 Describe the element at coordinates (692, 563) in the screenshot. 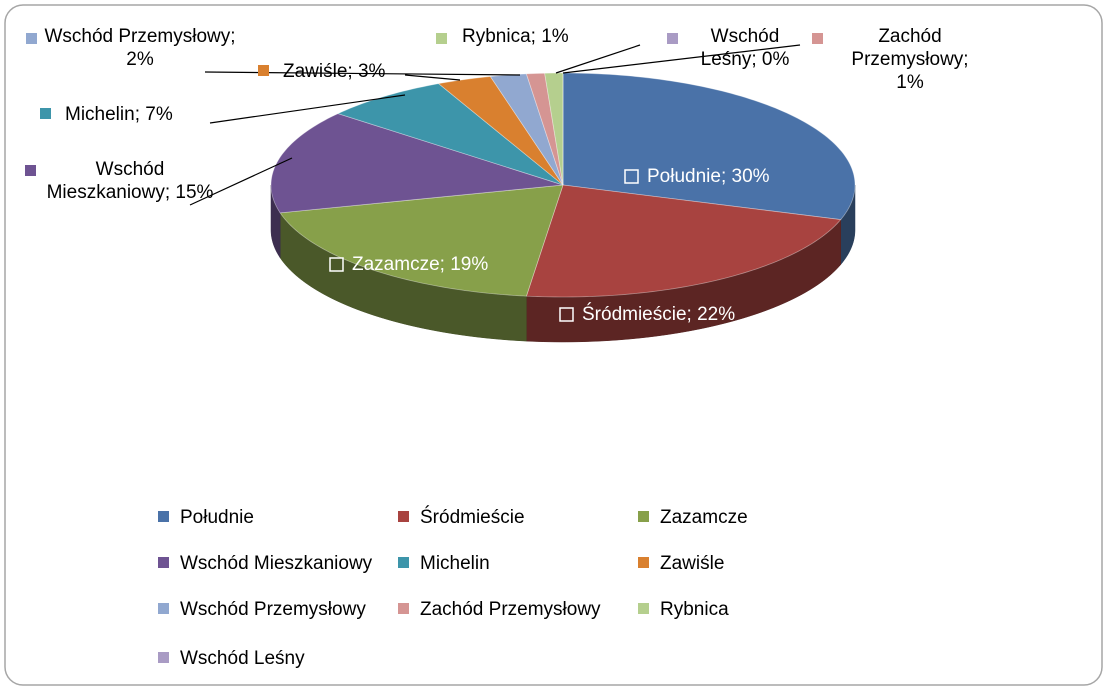

I see `legend-label: Zawiśle` at that location.